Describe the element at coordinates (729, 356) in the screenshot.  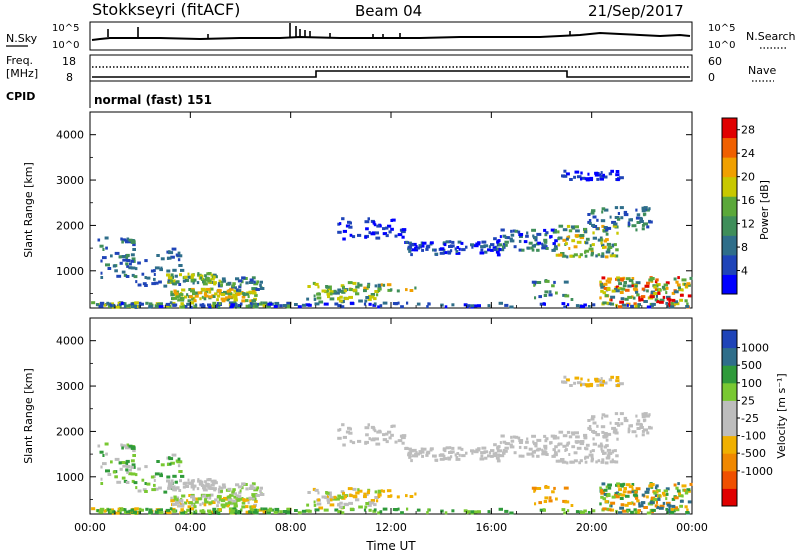
I see `velocity-colorbar-bin` at that location.